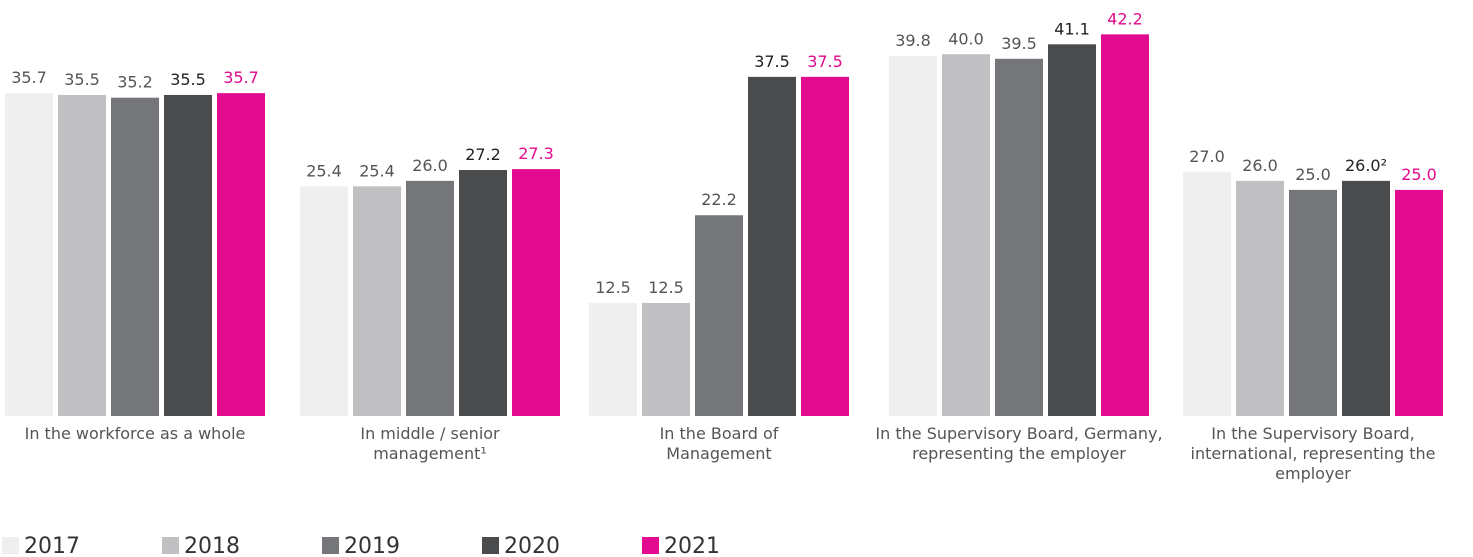 Image resolution: width=1473 pixels, height=557 pixels. What do you see at coordinates (1207, 156) in the screenshot?
I see `value-label: 27.0` at bounding box center [1207, 156].